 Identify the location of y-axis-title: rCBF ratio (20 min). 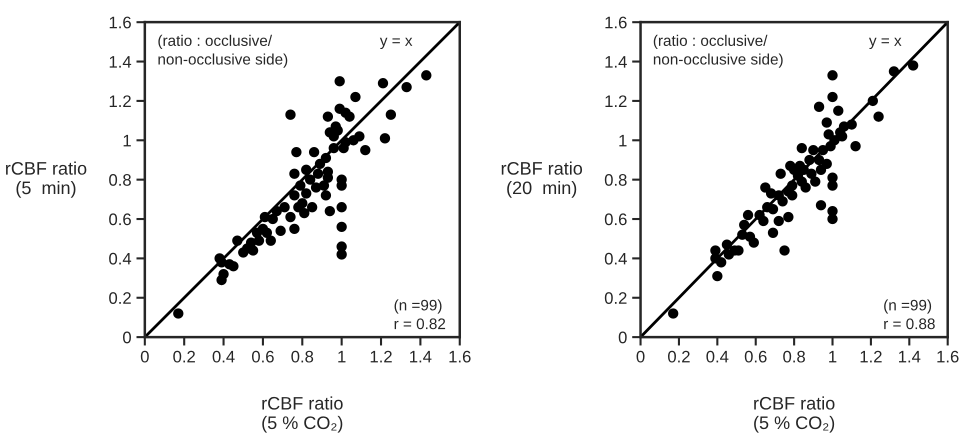
(542, 180).